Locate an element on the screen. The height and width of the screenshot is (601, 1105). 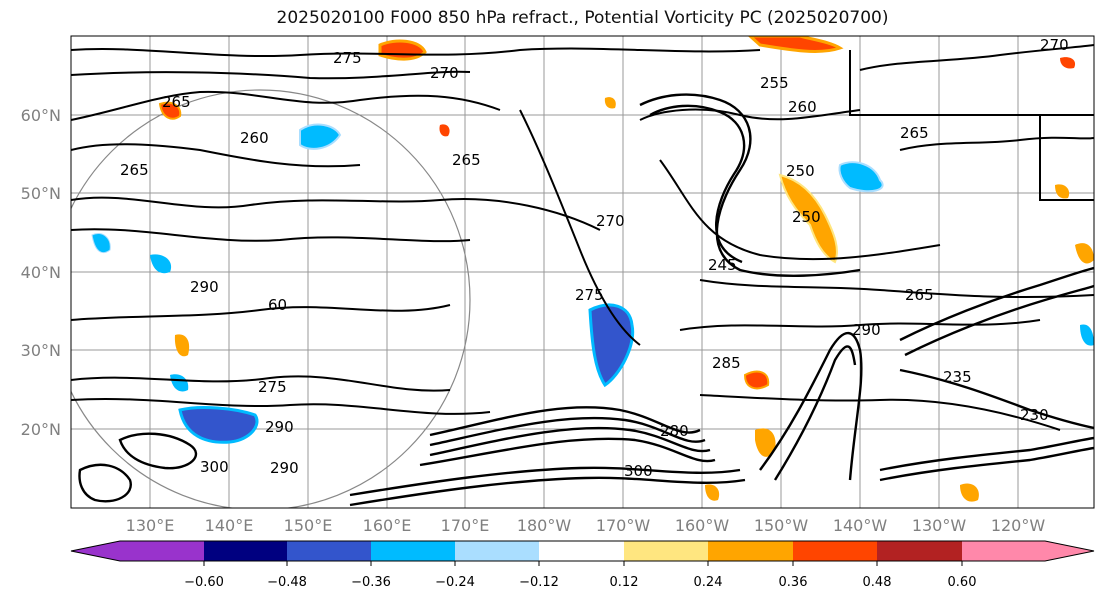
lat-label: 20°N is located at coordinates (41, 429).